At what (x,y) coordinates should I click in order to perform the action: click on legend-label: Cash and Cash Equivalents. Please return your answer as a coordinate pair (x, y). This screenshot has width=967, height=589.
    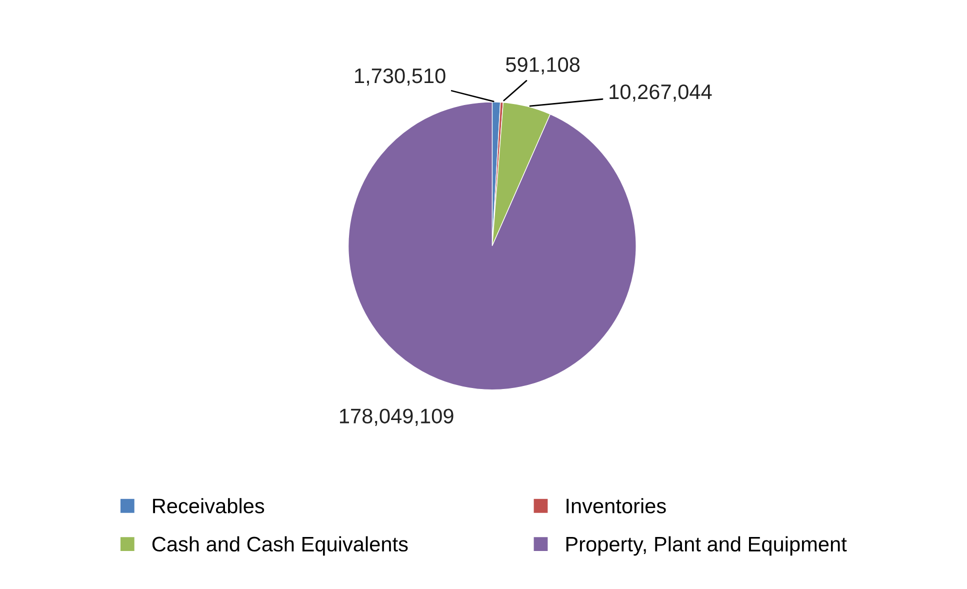
    Looking at the image, I should click on (280, 546).